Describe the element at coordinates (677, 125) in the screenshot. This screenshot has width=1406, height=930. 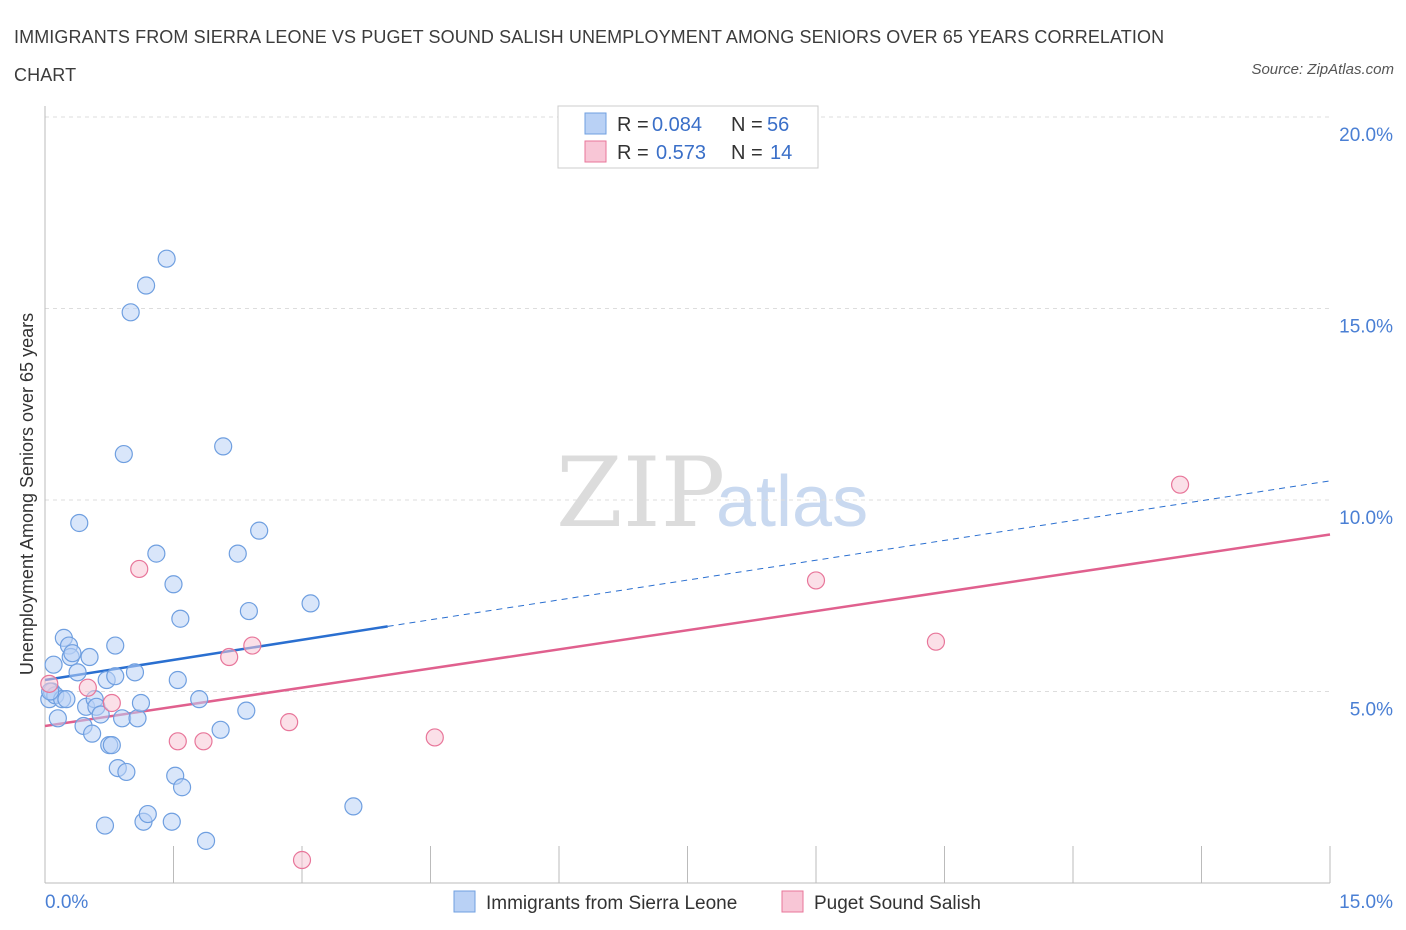
I see `legend-r-value-1: 0.084` at that location.